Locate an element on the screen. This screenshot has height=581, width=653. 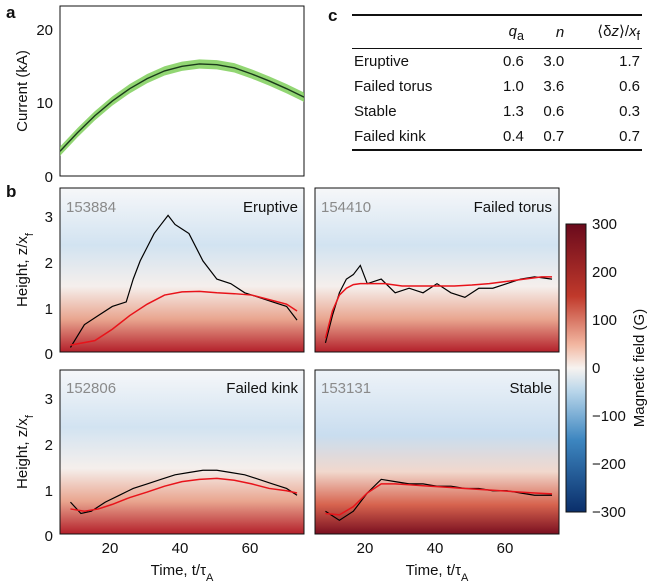
b-right-xtick-40: 40 is located at coordinates (435, 548).